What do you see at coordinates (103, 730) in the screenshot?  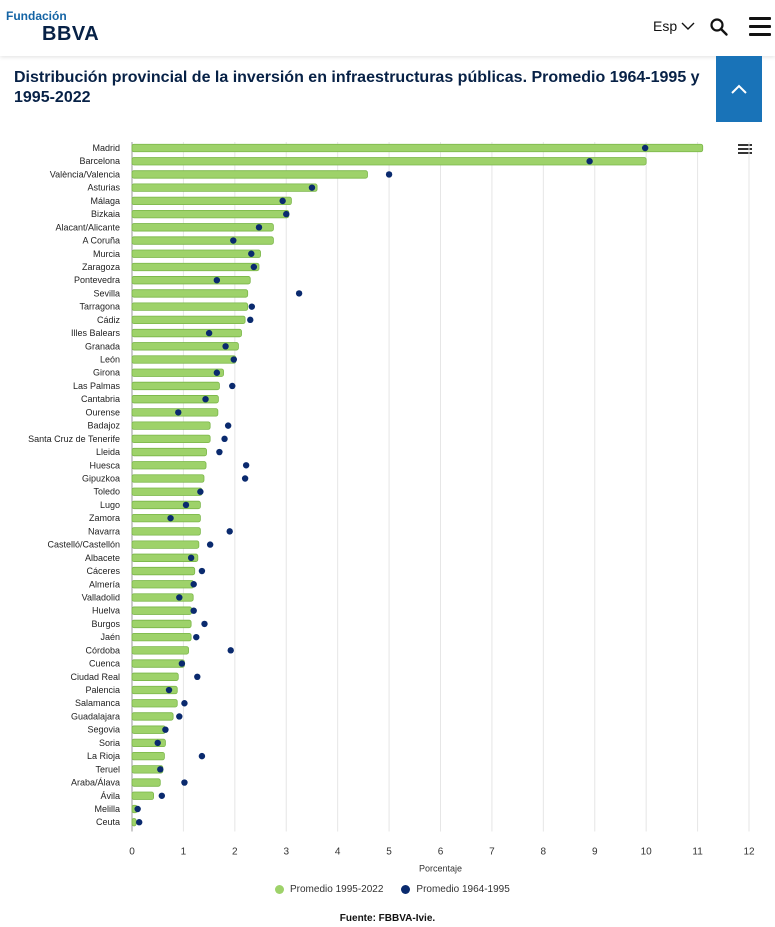 I see `category-label: Segovia` at bounding box center [103, 730].